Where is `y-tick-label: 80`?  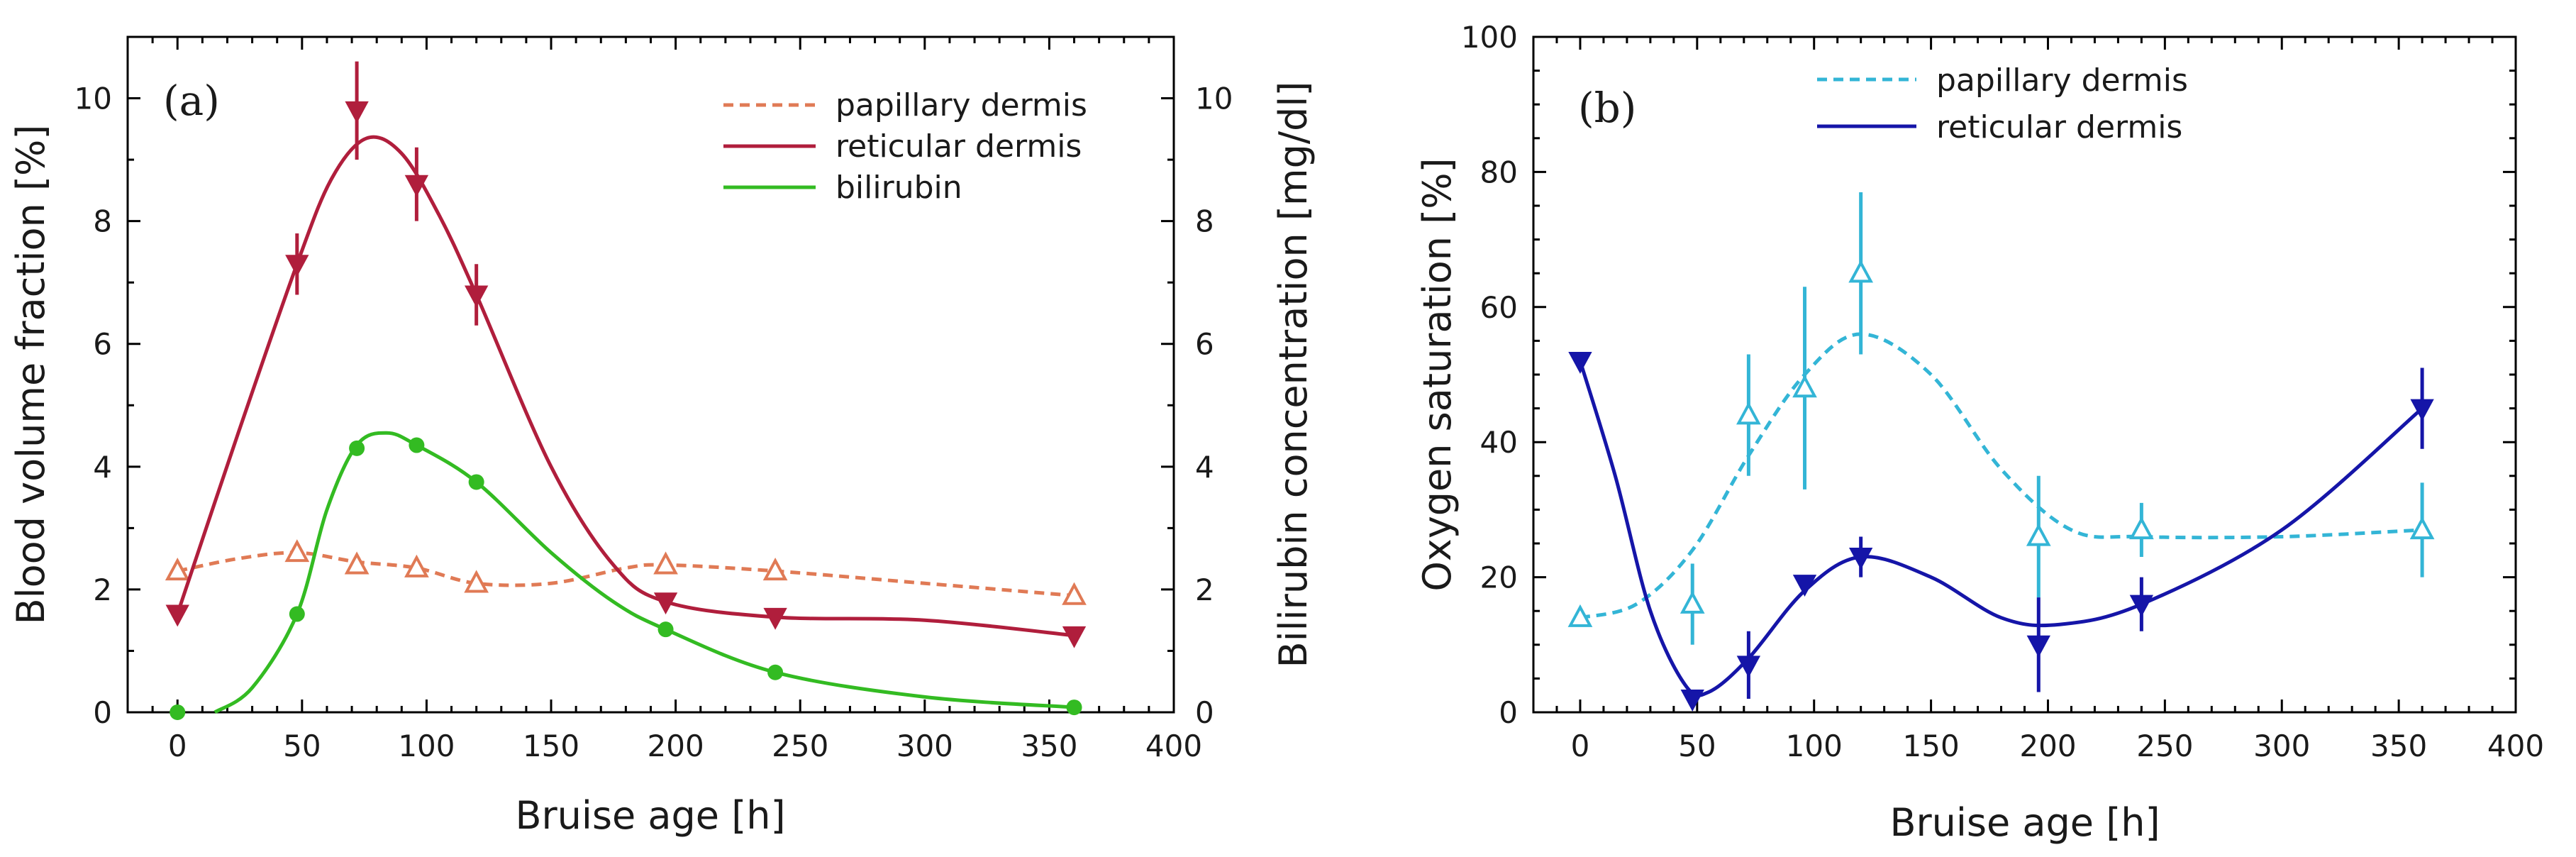 y-tick-label: 80 is located at coordinates (1499, 172).